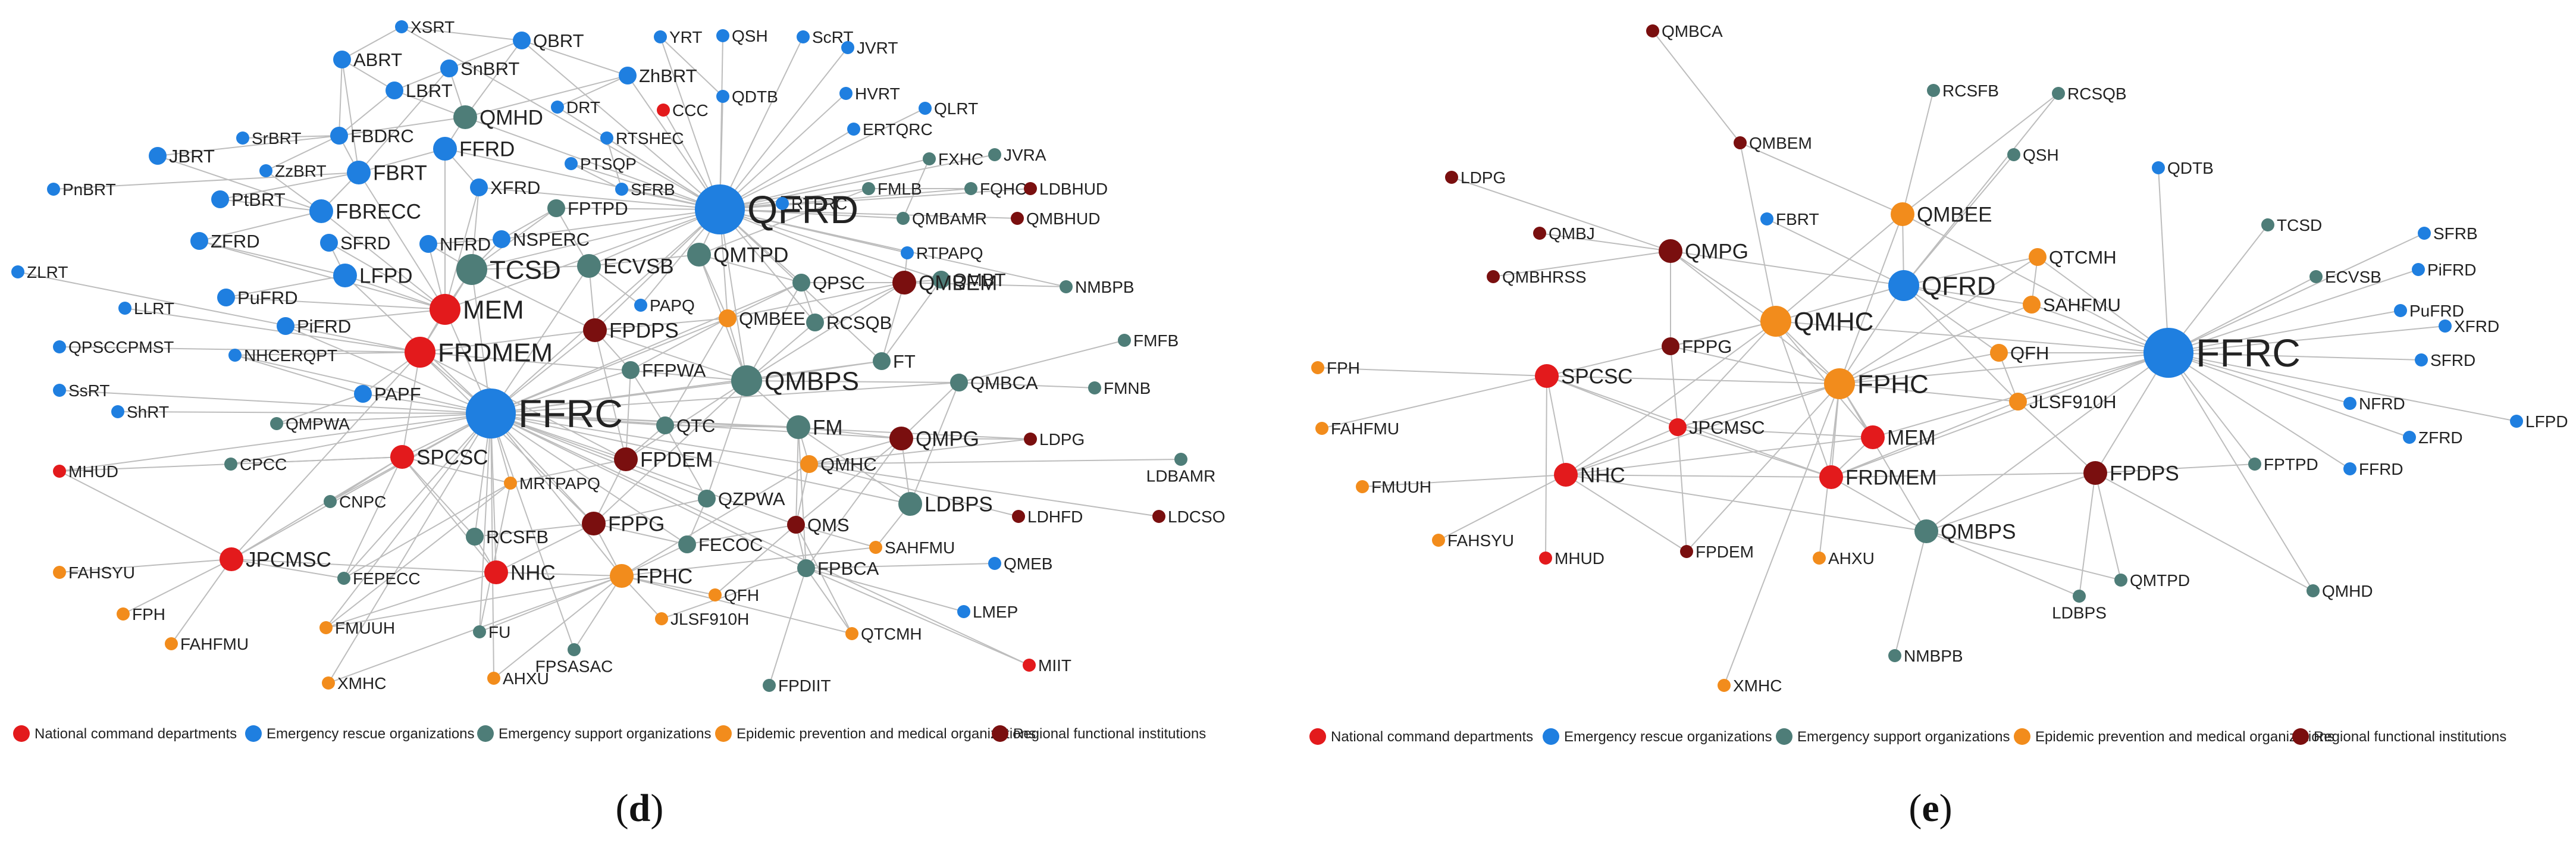 Image resolution: width=2576 pixels, height=849 pixels. Describe the element at coordinates (2410, 737) in the screenshot. I see `panel-e-legend-label: Regional functional institutions` at that location.